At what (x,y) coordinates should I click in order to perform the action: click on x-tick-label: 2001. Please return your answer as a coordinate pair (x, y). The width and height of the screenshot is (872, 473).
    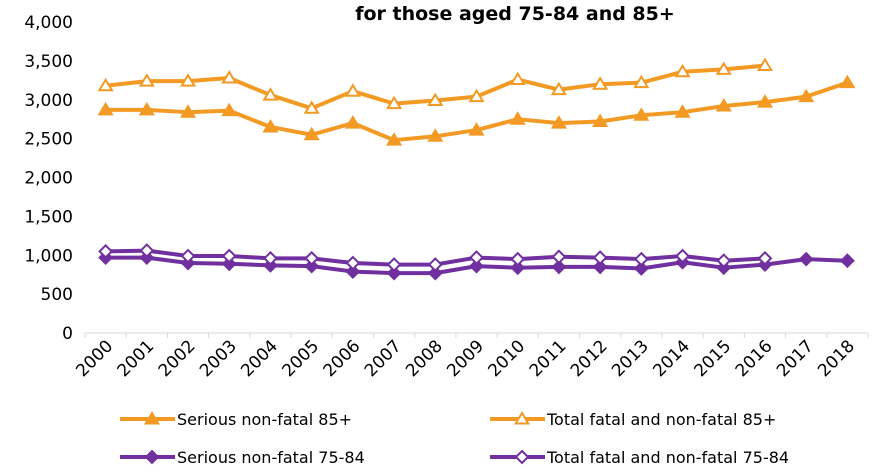
    Looking at the image, I should click on (136, 358).